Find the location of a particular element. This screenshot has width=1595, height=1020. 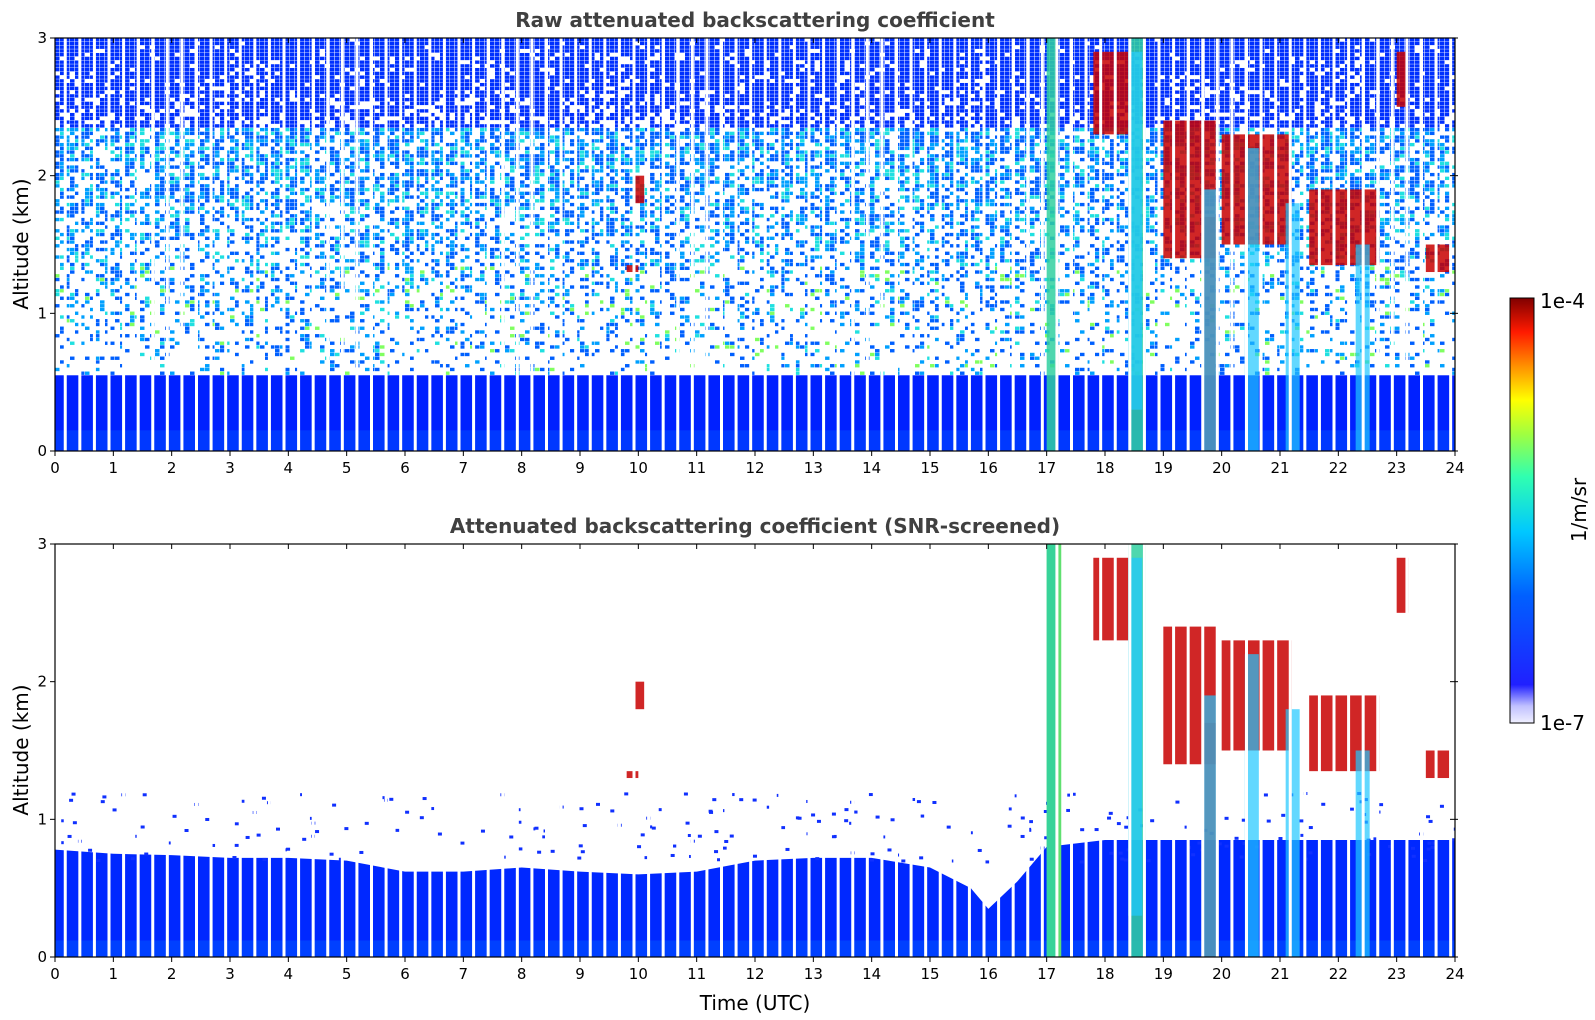

x-tick-label: 8 is located at coordinates (522, 468).